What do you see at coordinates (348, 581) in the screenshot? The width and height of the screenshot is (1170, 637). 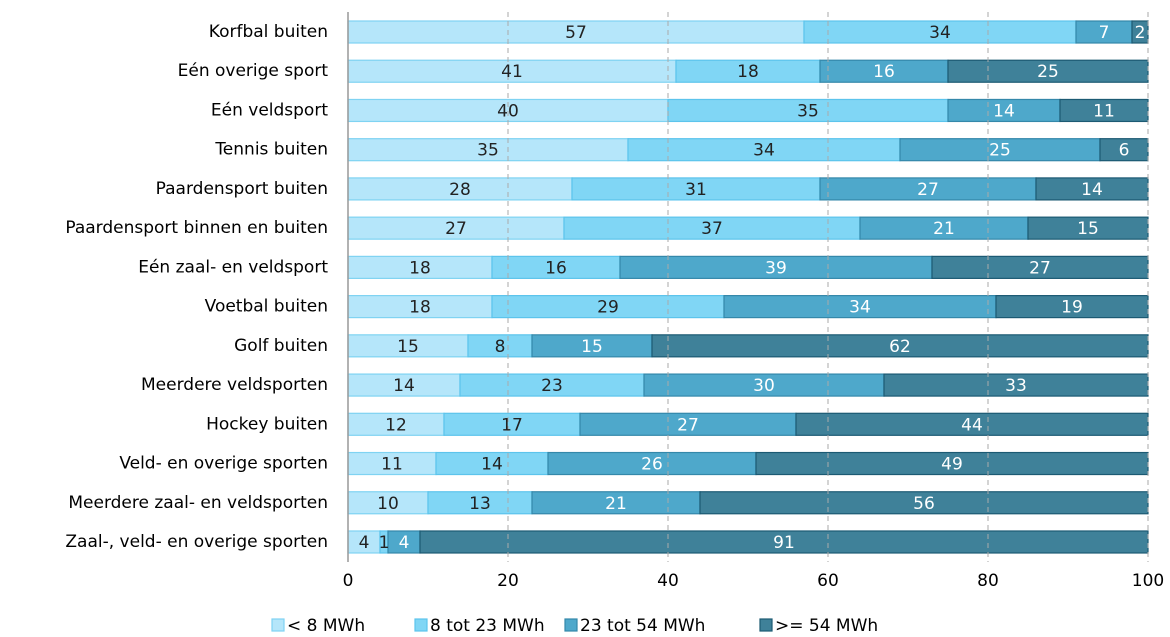 I see `x-tick-label: 0` at bounding box center [348, 581].